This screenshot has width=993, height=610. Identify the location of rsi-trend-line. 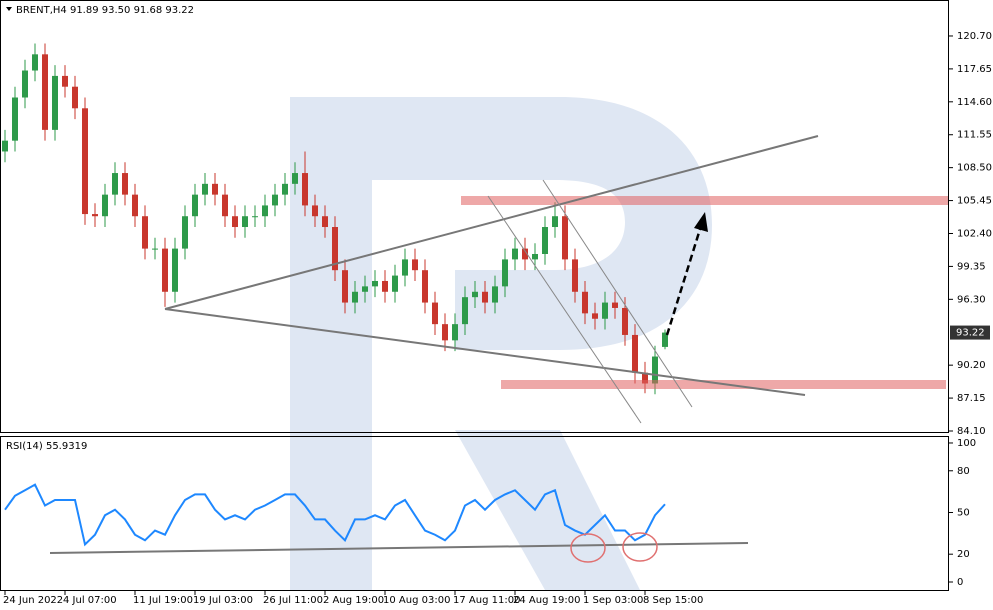
(399, 548).